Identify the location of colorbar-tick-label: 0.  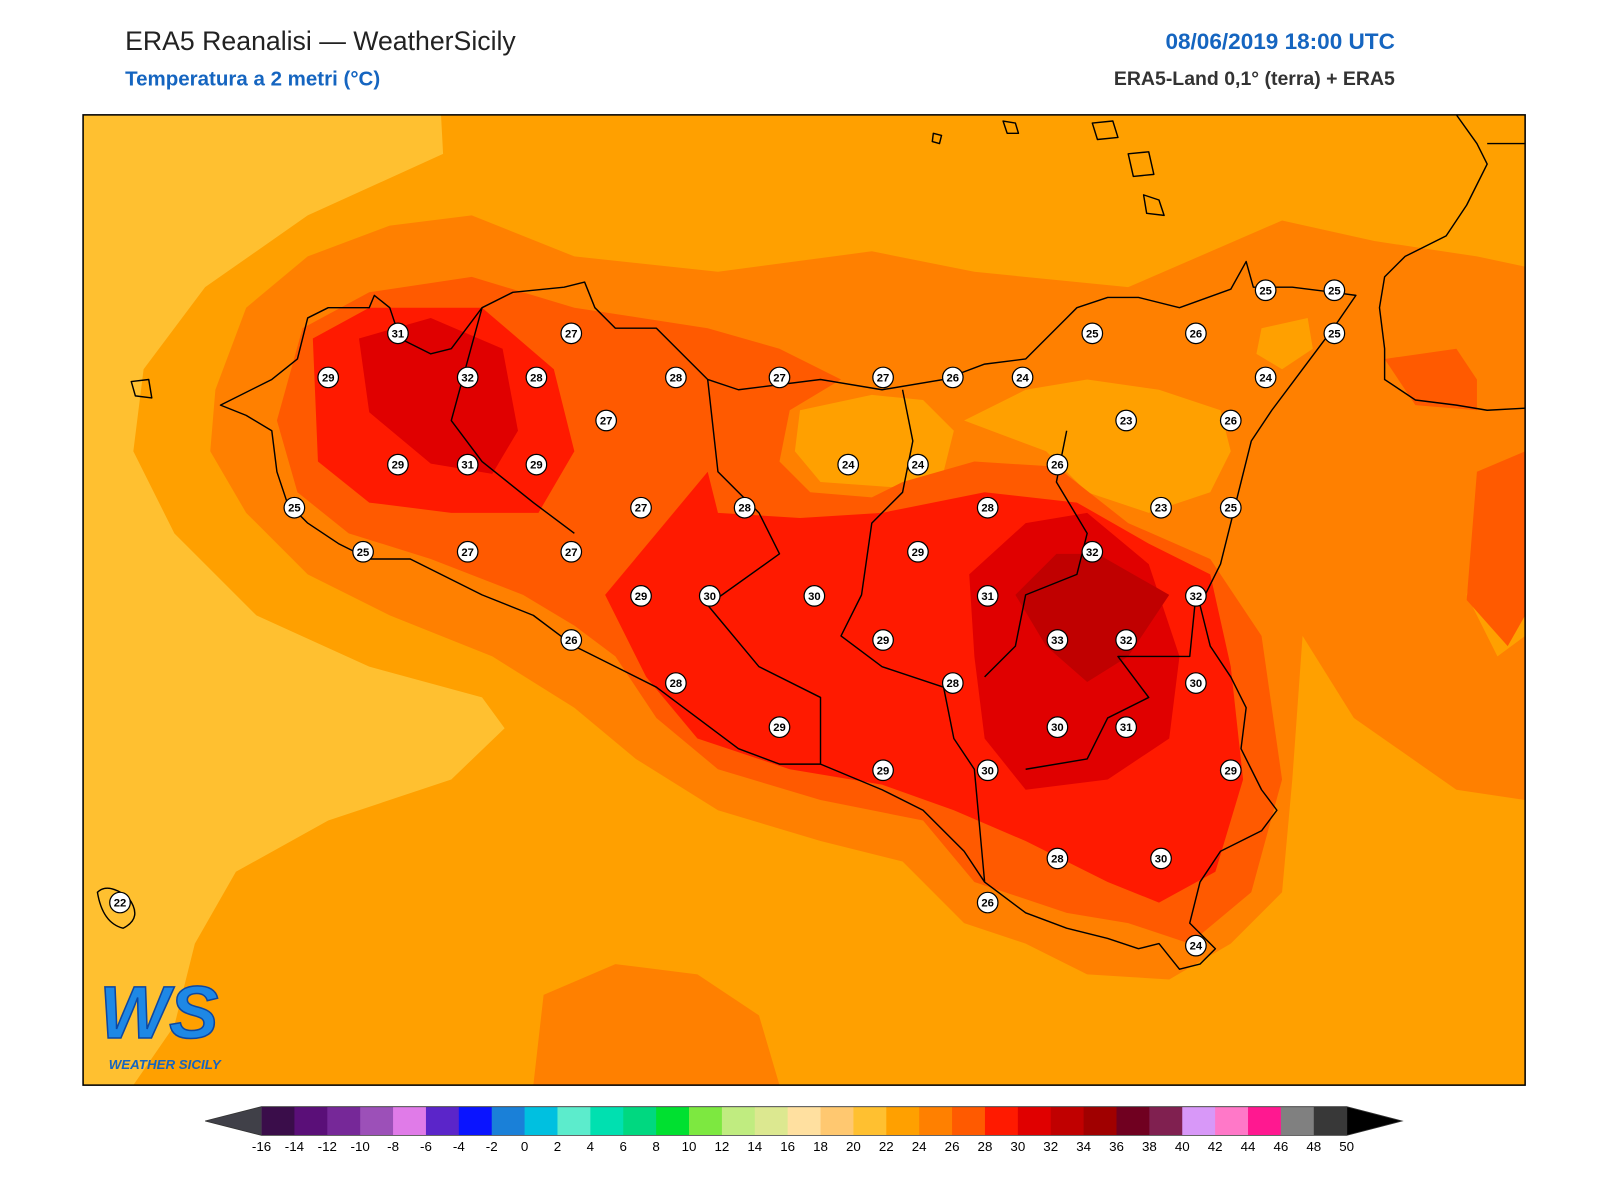
(524, 1146).